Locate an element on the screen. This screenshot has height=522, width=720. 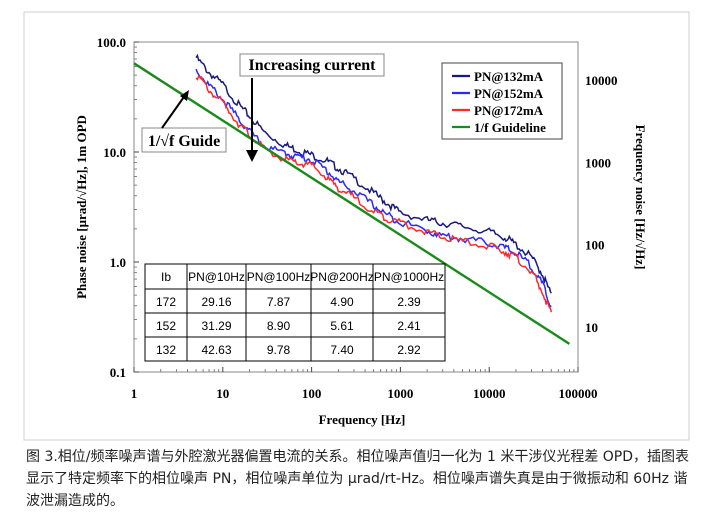
pn-table-cell: 5.61 is located at coordinates (342, 326).